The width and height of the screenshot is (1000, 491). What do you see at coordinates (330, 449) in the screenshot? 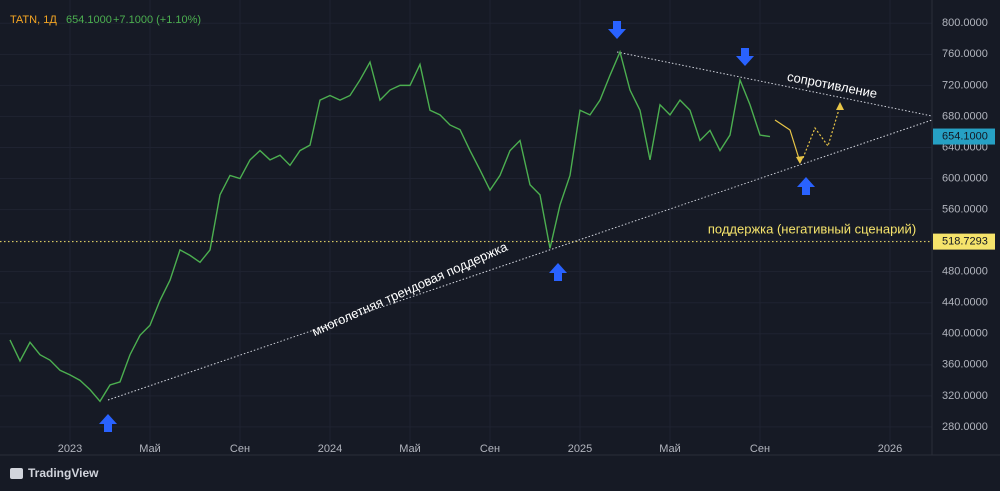
I see `x-tick-label: 2024` at bounding box center [330, 449].